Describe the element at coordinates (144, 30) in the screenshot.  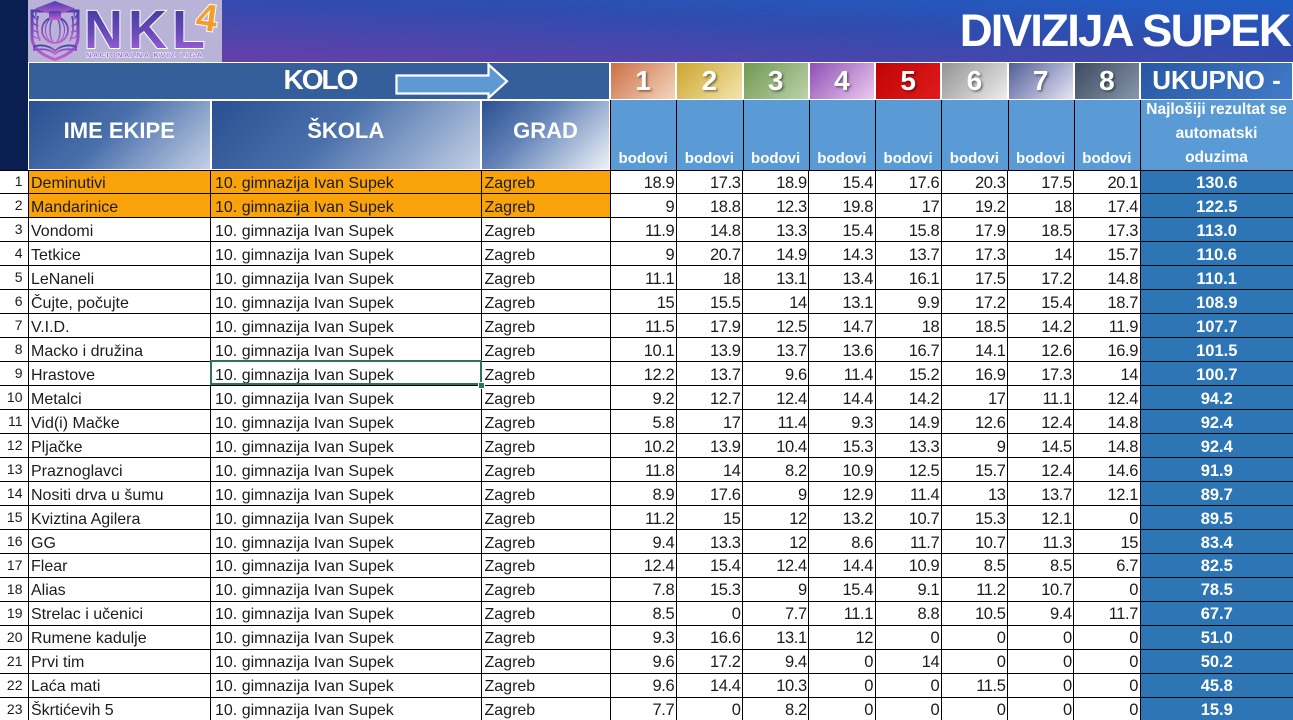
I see `svg-text: NKL` at that location.